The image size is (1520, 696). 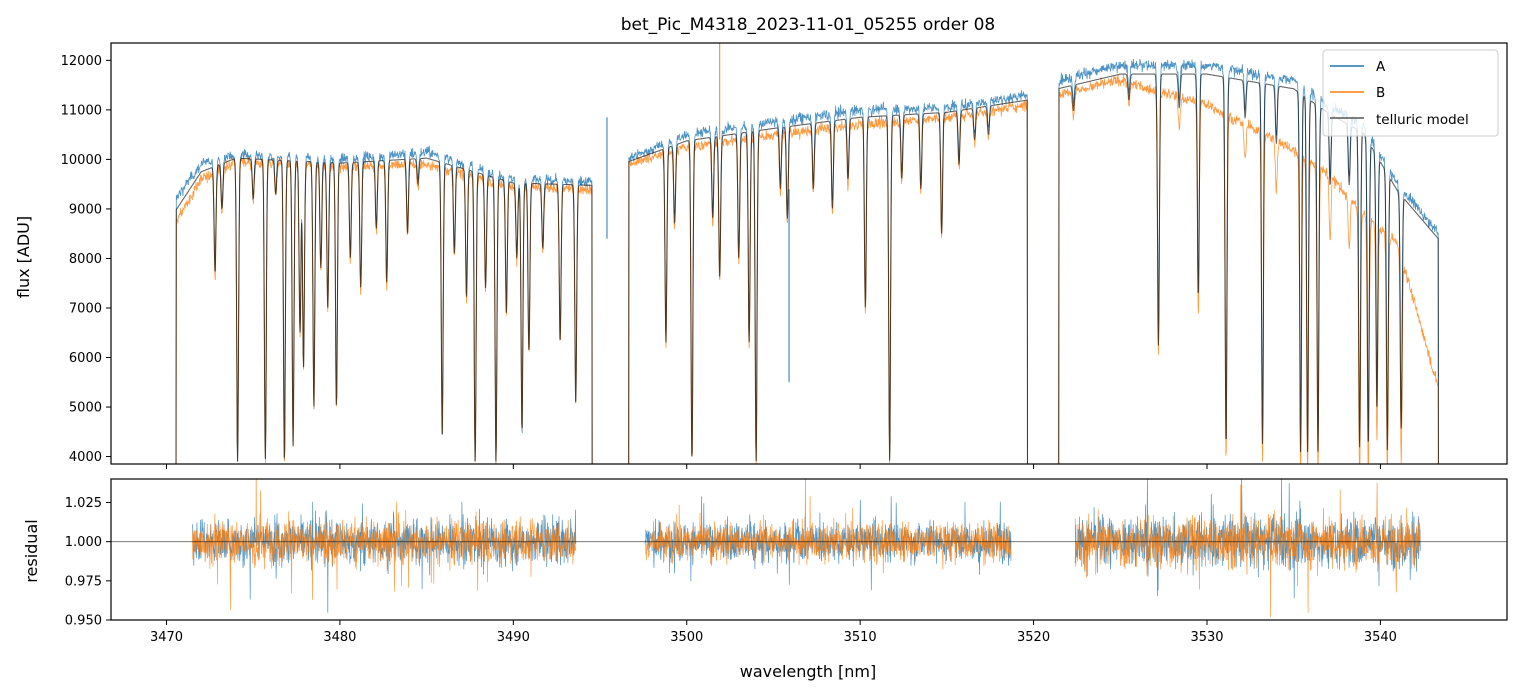 I want to click on flux-y-tick-label: 4000, so click(x=85, y=457).